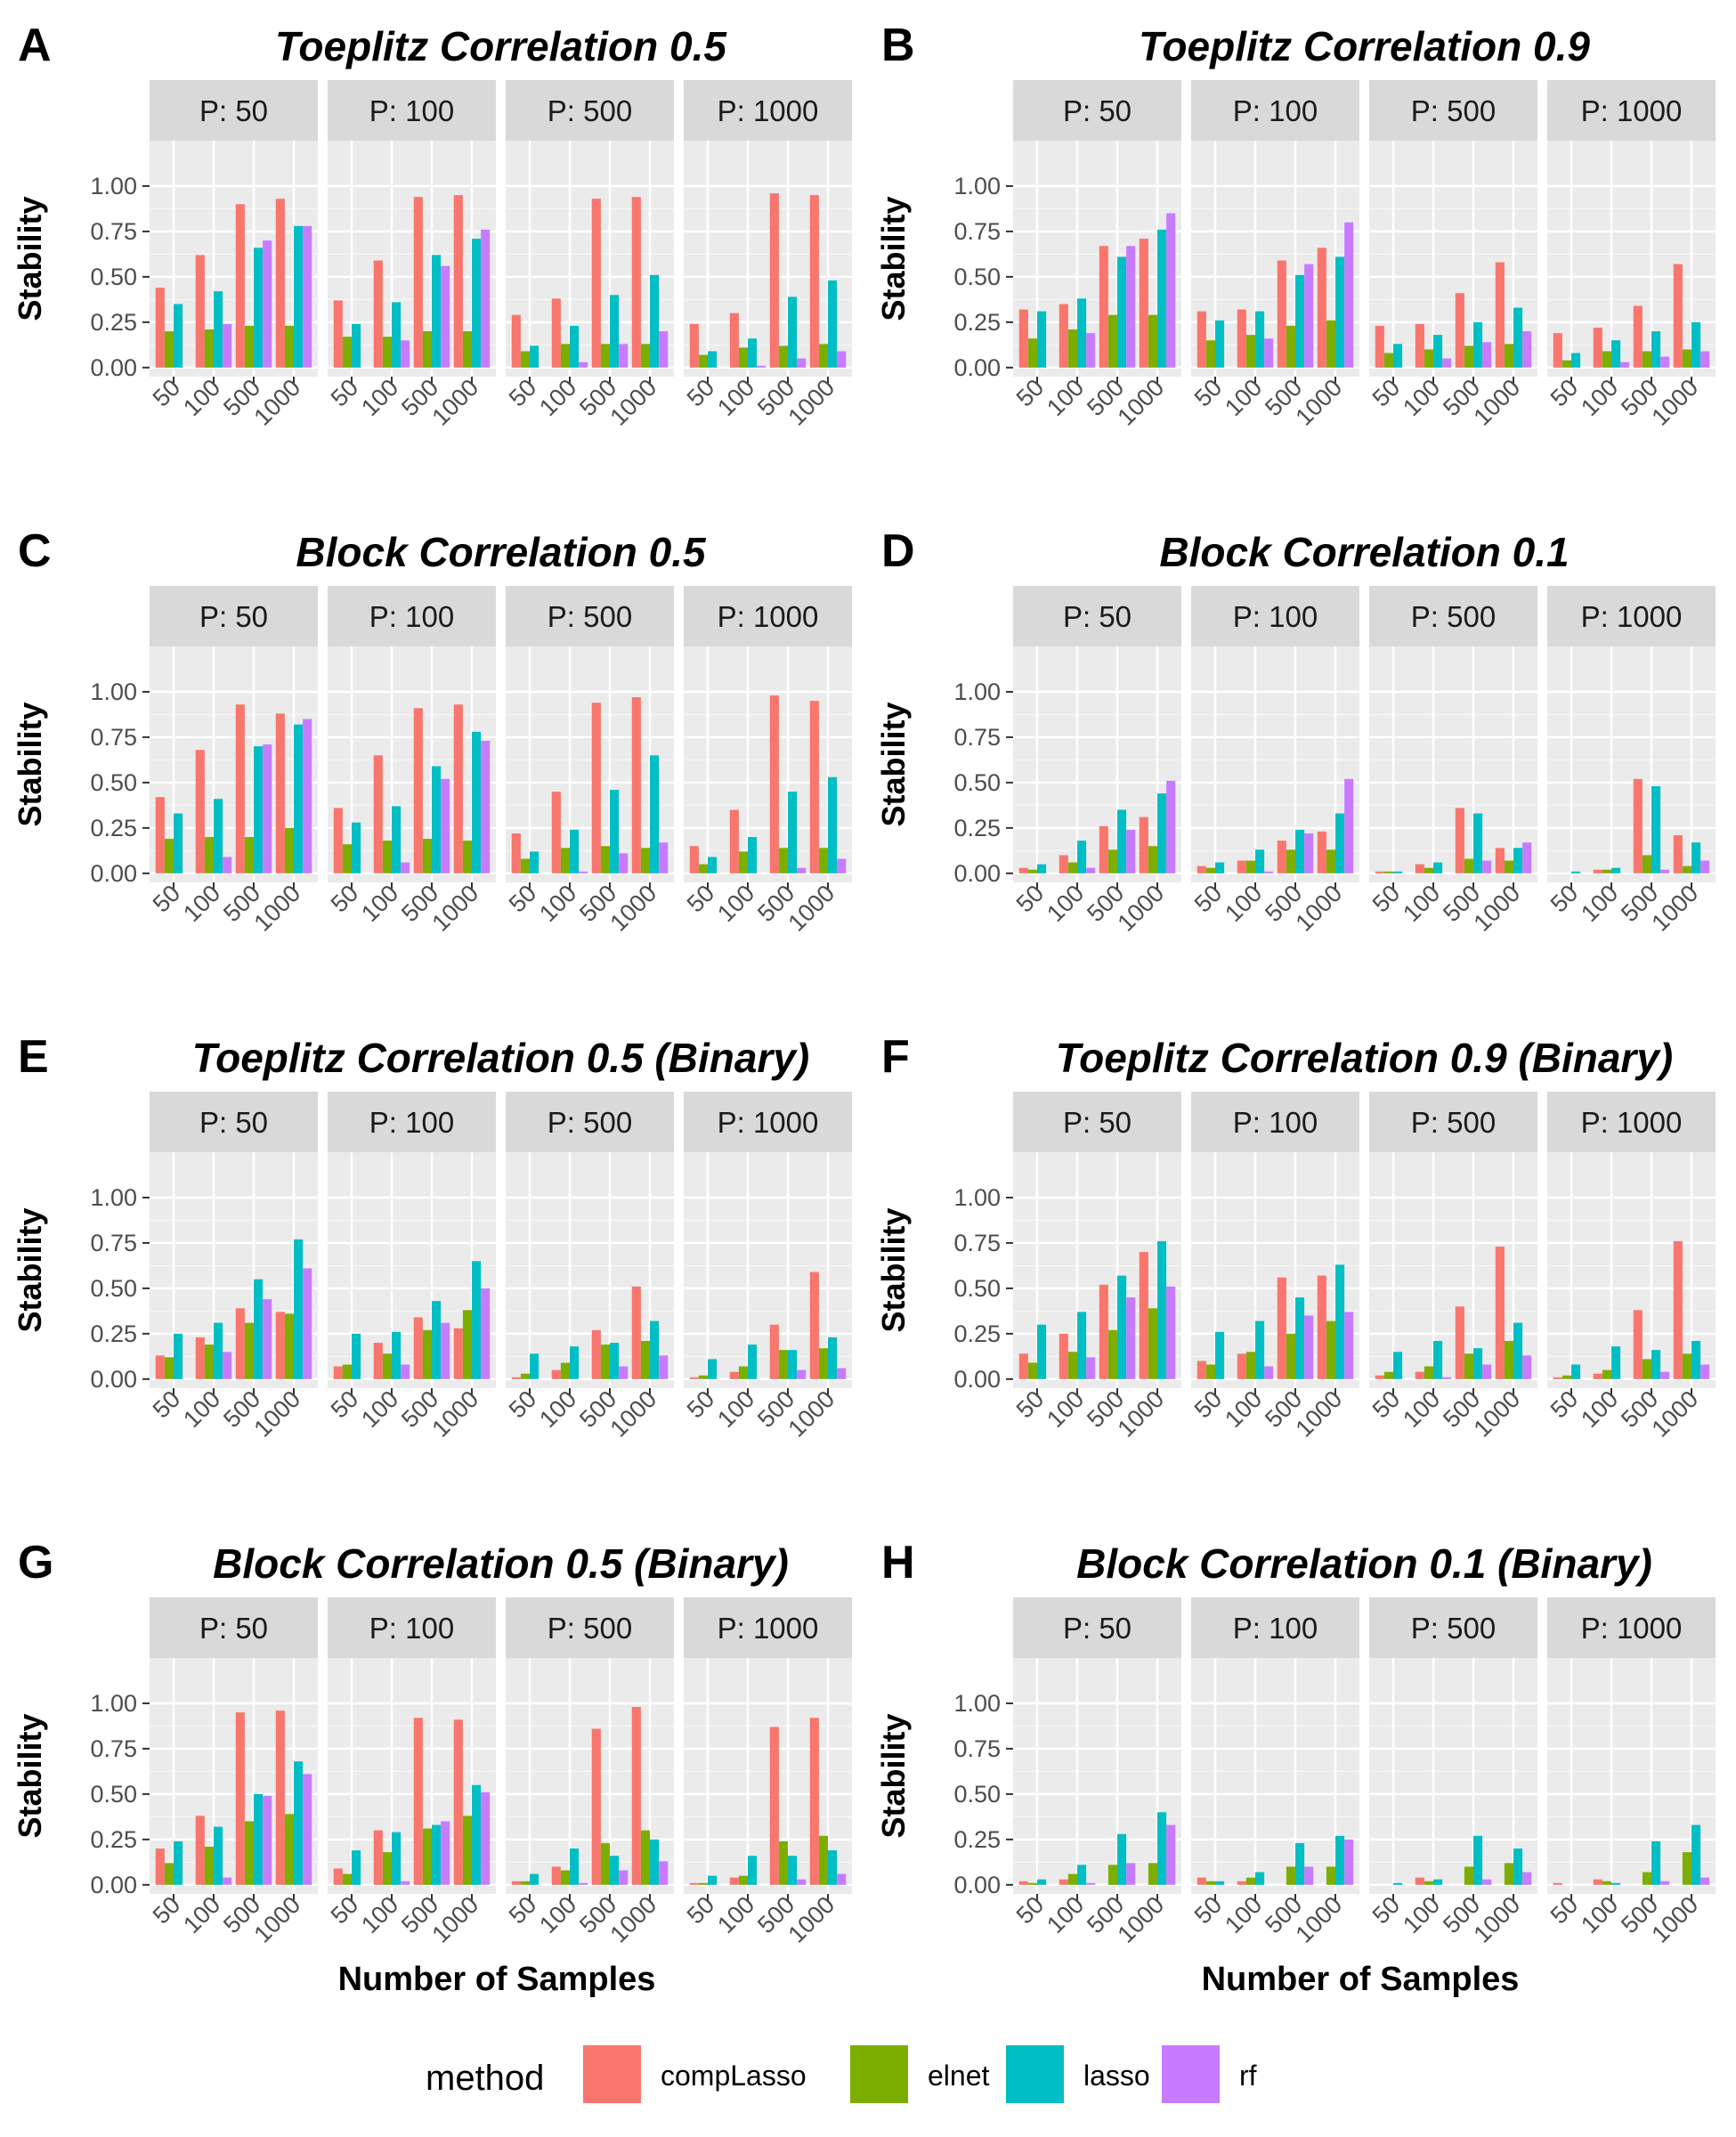 This screenshot has height=2137, width=1736. I want to click on panel-letter-G: G, so click(35, 1563).